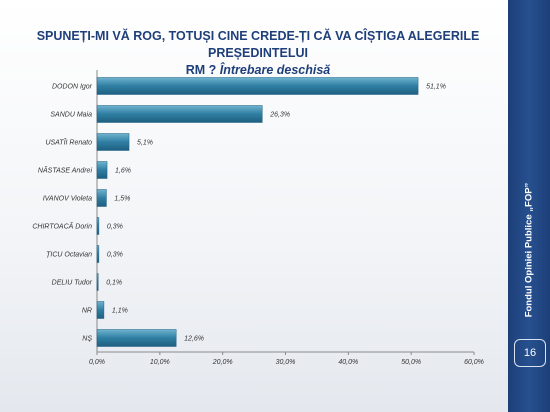 The width and height of the screenshot is (550, 412). I want to click on category-label: ȚICU Octavian, so click(69, 255).